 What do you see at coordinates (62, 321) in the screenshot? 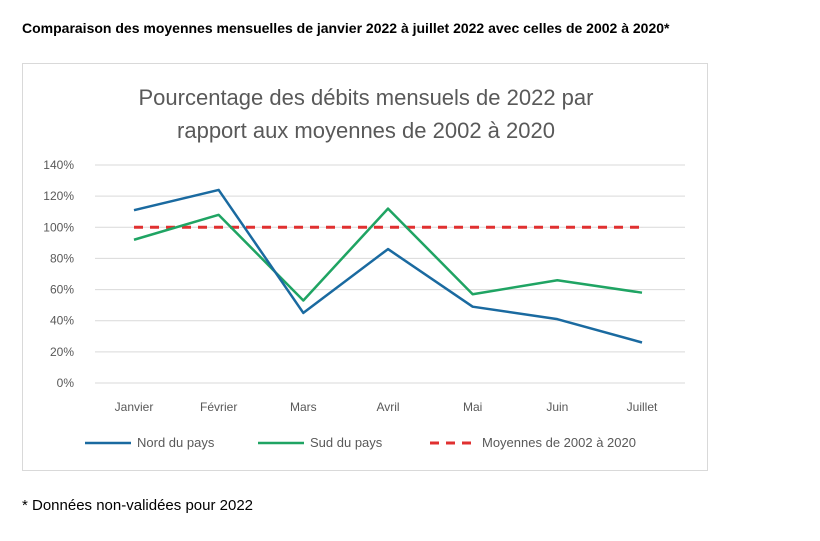
I see `y-tick-label: 40%` at bounding box center [62, 321].